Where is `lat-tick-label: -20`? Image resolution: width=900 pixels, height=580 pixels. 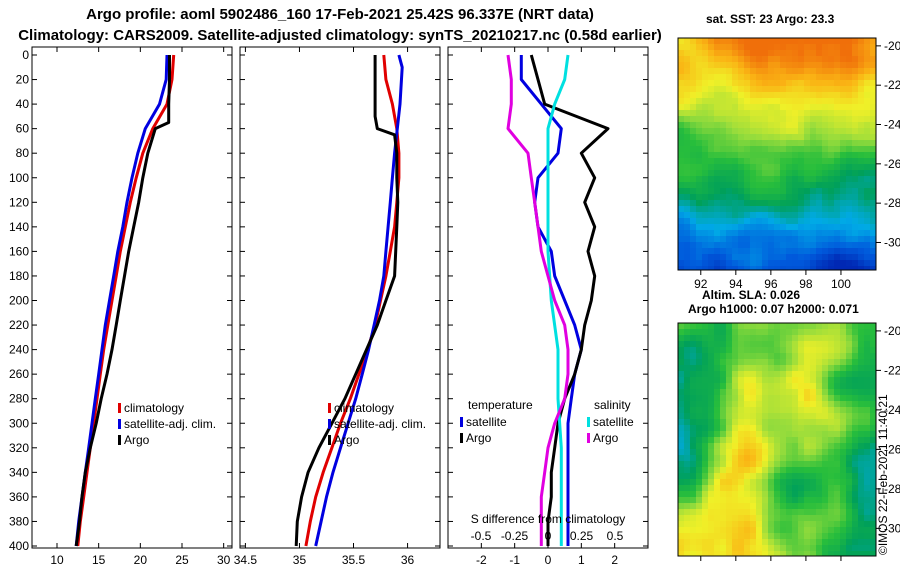
lat-tick-label: -20 is located at coordinates (892, 46).